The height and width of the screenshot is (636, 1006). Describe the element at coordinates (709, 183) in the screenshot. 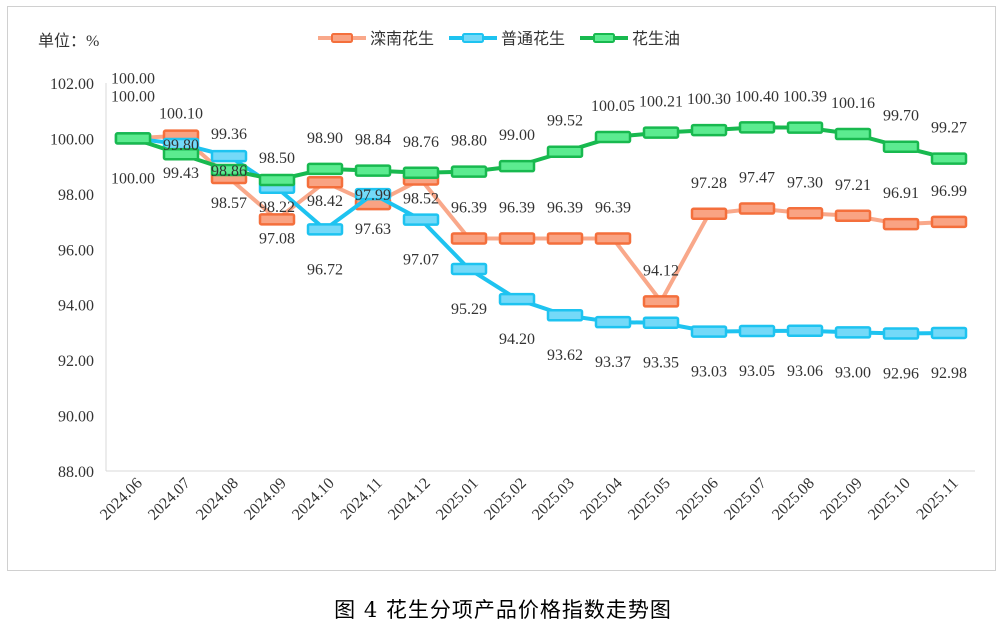

I see `data-label: 97.28` at that location.